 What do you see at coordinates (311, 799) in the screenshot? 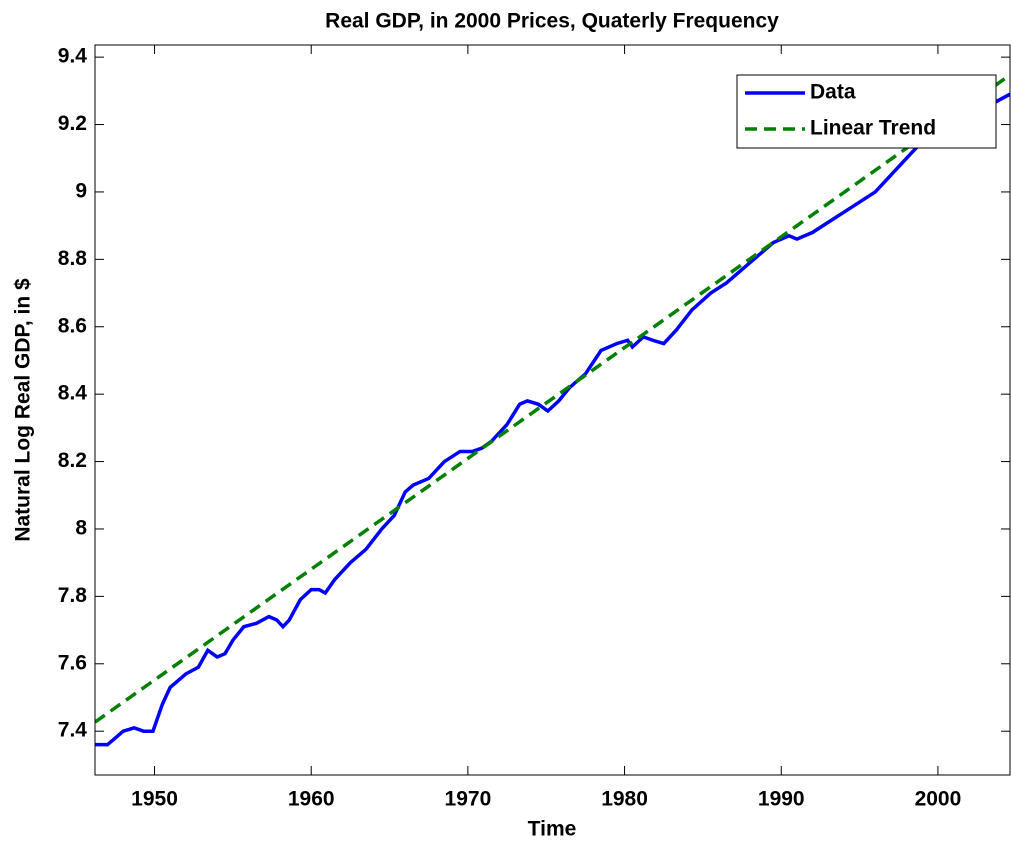
I see `x-tick-label: 1960` at bounding box center [311, 799].